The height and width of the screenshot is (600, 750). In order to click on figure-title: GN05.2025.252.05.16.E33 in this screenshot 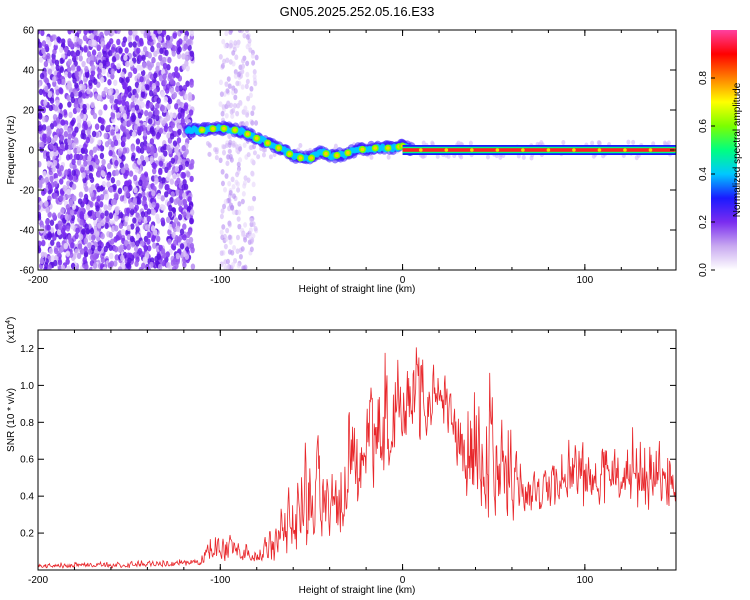, I will do `click(357, 11)`.